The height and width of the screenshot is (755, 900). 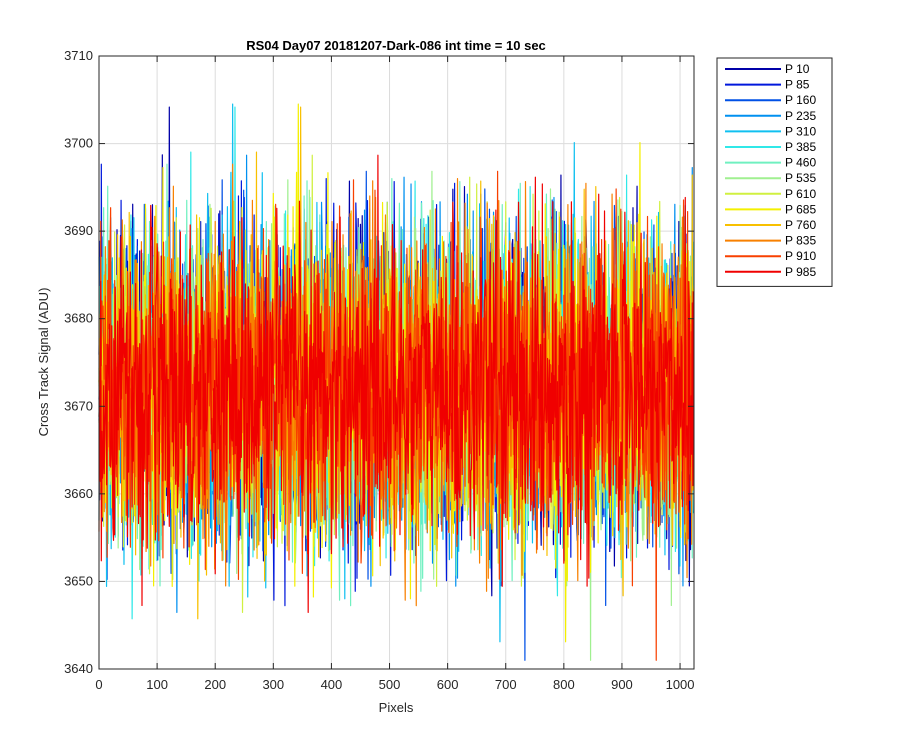 I want to click on x-tick-label: 800, so click(x=564, y=684).